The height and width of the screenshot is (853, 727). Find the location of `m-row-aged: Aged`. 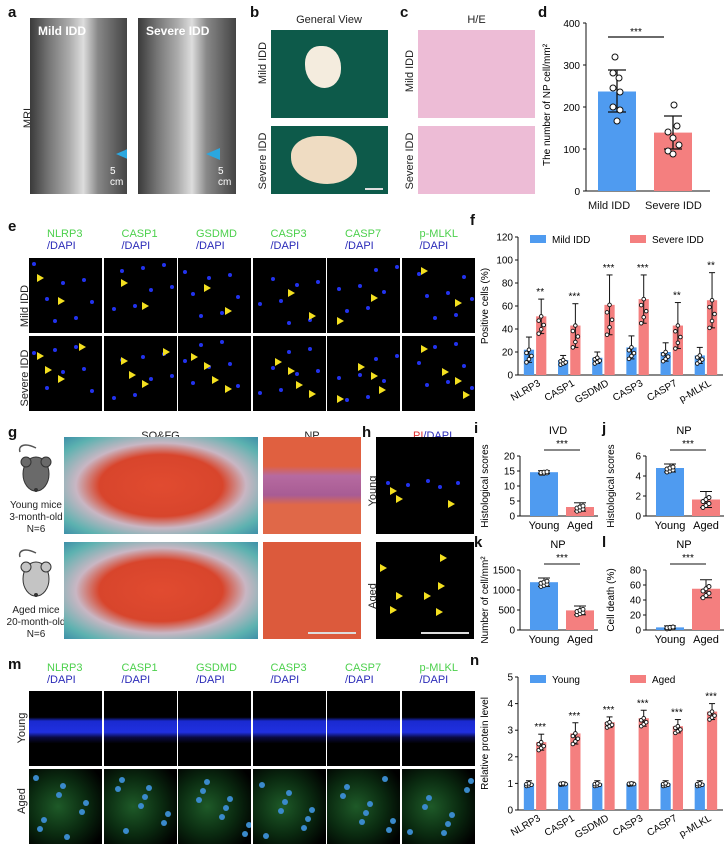

m-row-aged: Aged is located at coordinates (22, 801).